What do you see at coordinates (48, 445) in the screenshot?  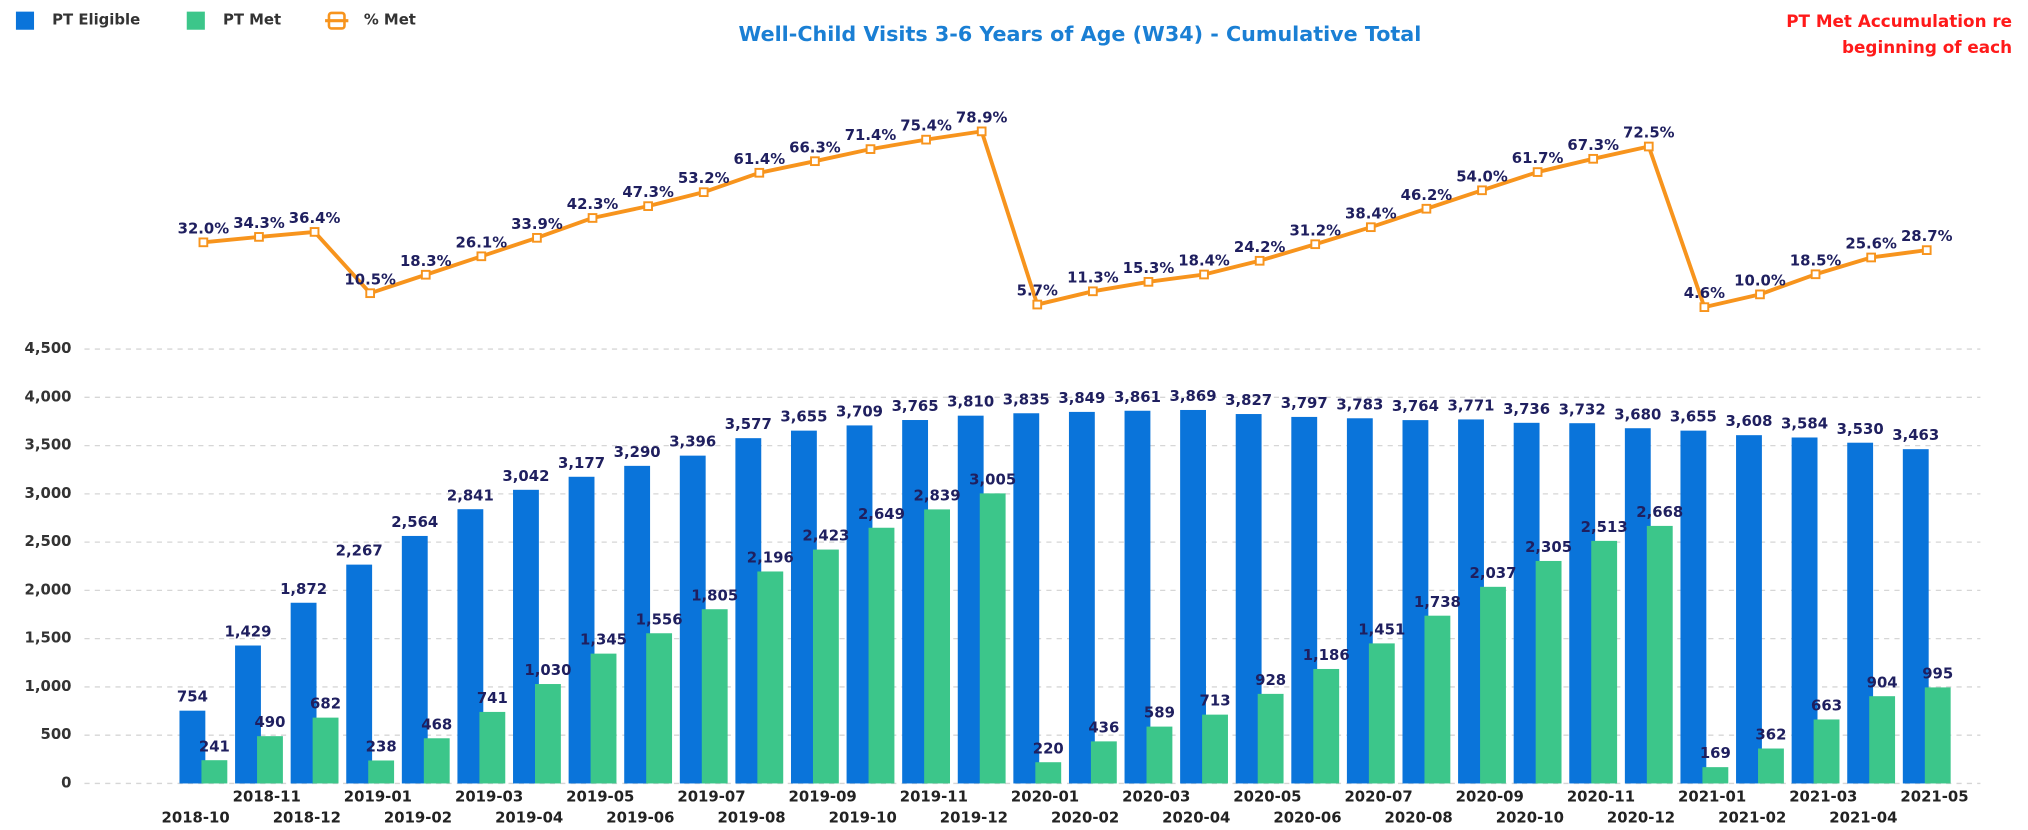 I see `y-tick-label: 3,500` at bounding box center [48, 445].